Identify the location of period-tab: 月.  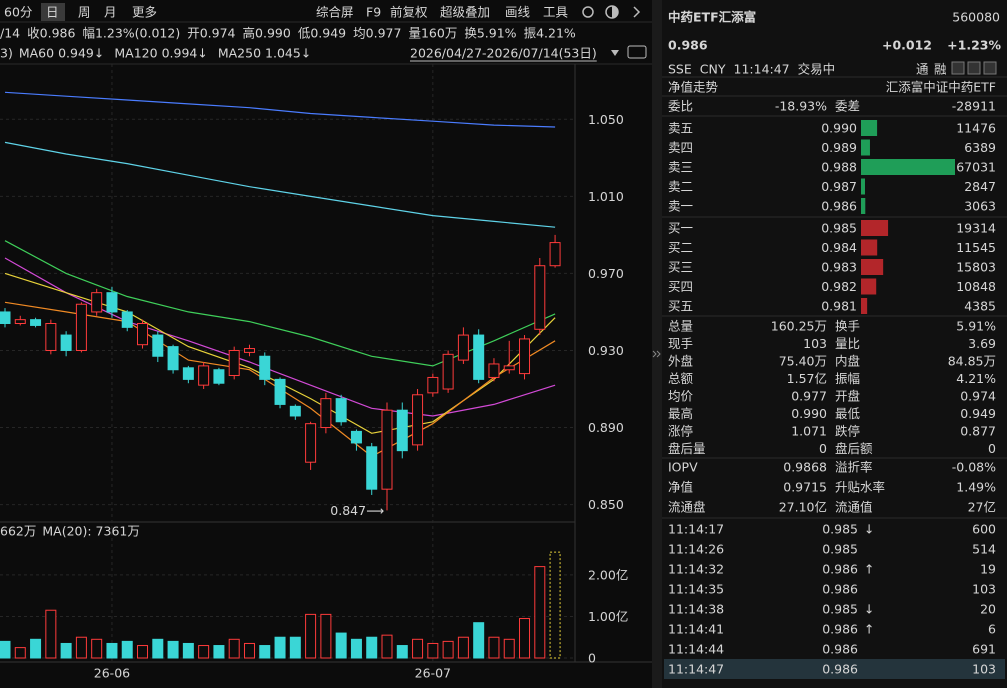
(110, 12).